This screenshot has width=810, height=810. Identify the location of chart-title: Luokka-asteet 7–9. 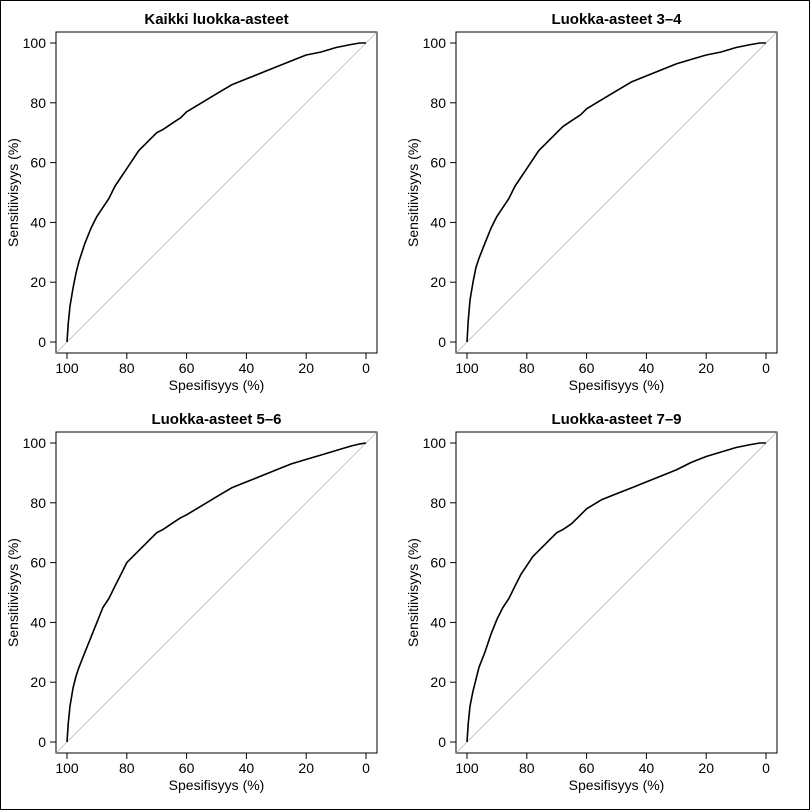
(616, 419).